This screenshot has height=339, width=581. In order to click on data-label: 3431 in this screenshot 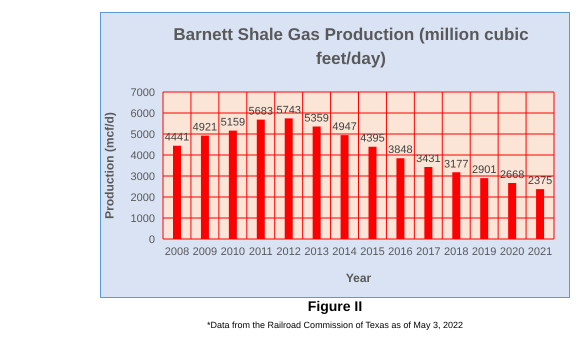, I will do `click(428, 158)`.